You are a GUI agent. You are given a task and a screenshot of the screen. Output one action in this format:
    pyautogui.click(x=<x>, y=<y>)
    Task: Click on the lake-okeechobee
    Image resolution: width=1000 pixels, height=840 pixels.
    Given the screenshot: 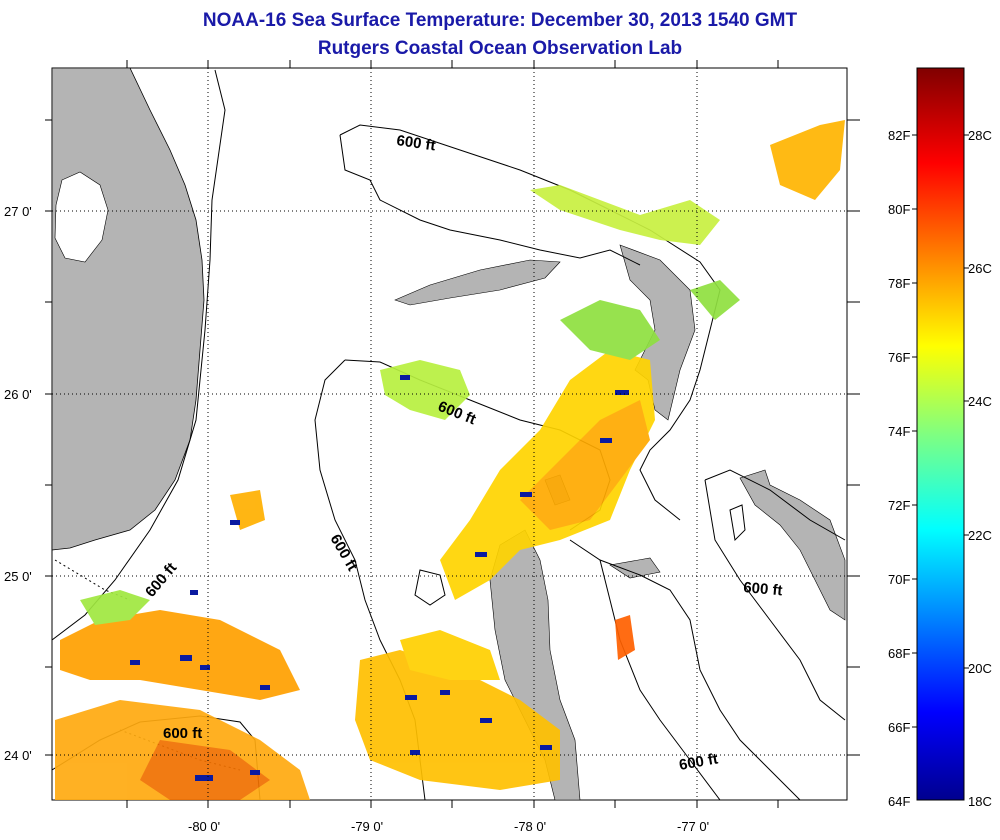 What is the action you would take?
    pyautogui.click(x=81, y=217)
    